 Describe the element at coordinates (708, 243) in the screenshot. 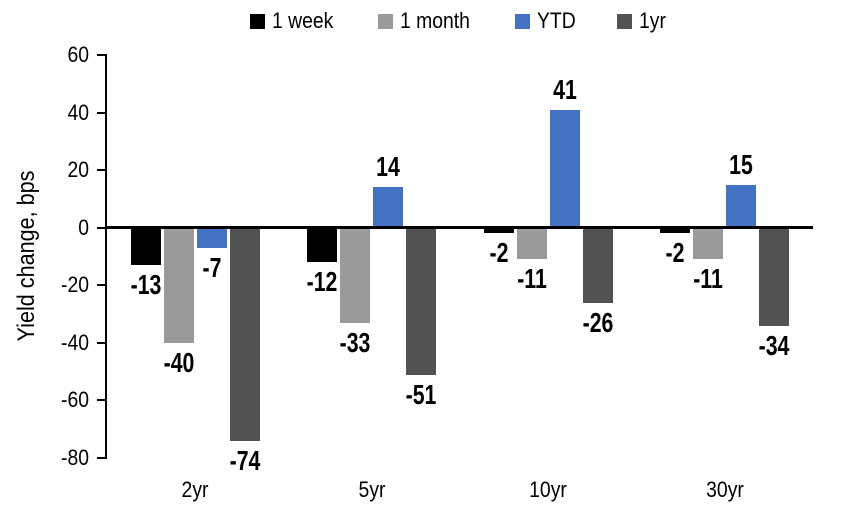

I see `bar-1-month-30yr` at that location.